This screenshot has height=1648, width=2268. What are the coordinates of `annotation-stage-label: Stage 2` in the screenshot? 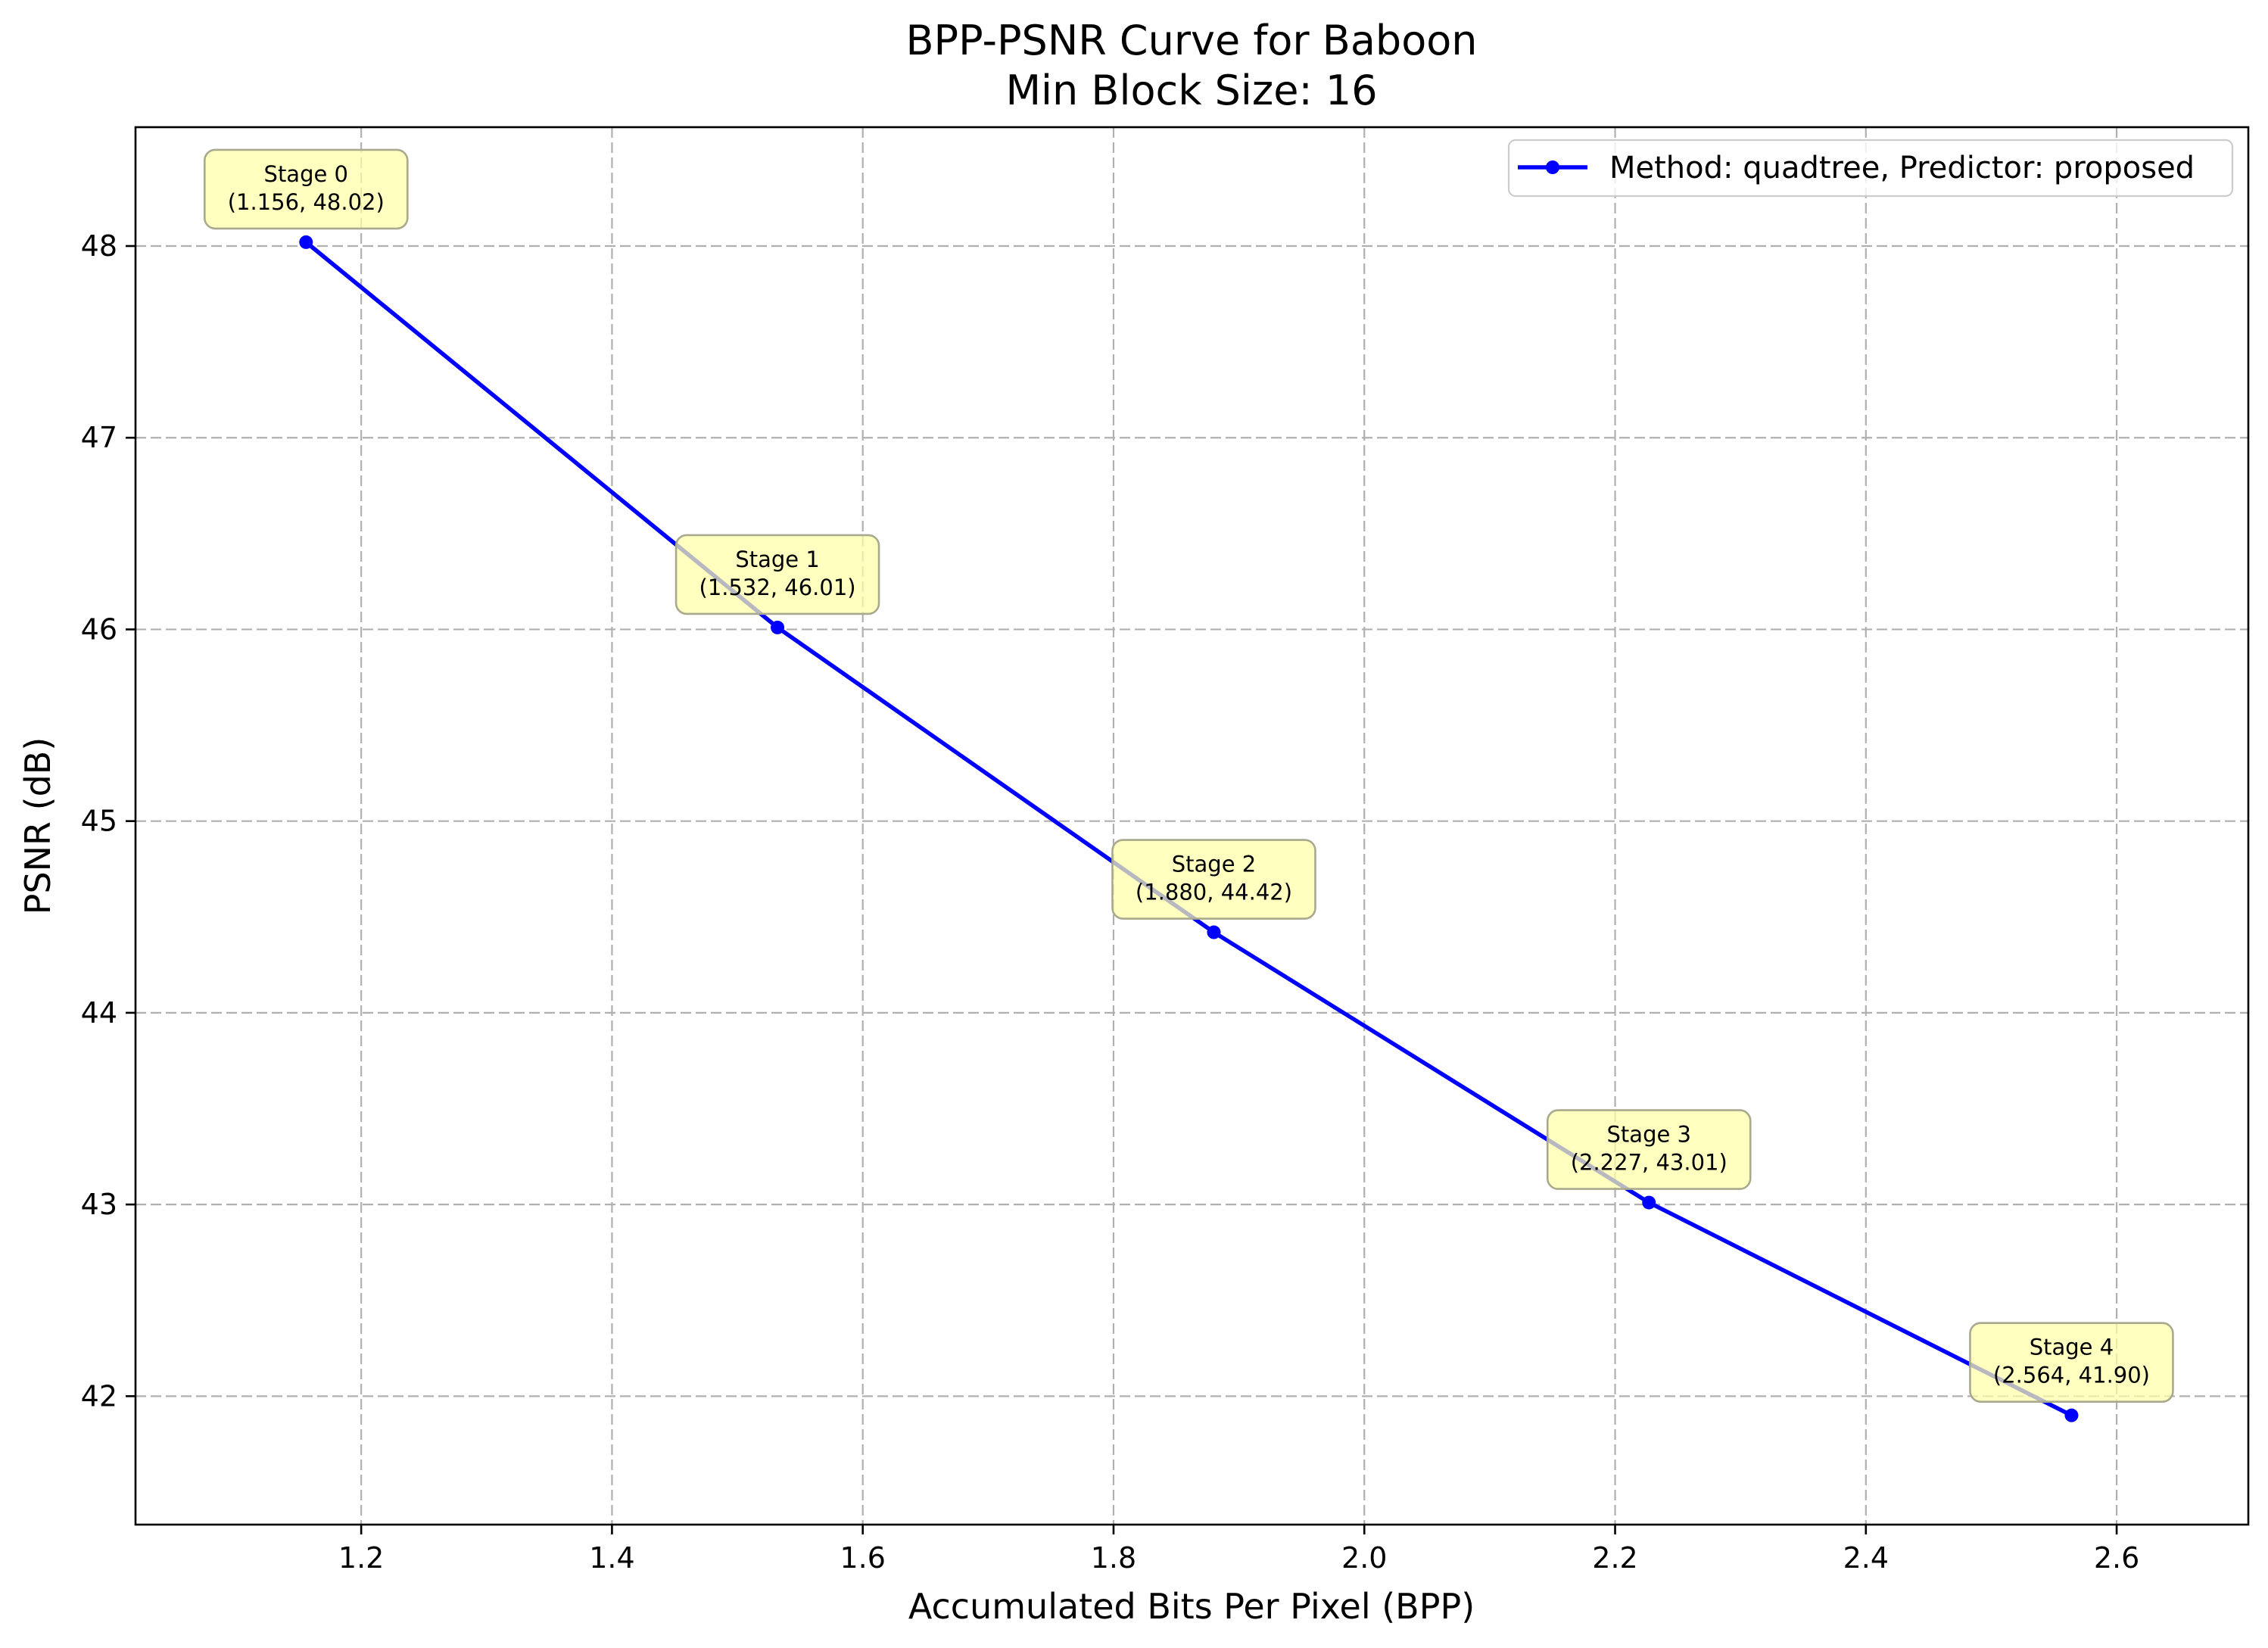 It's located at (1214, 865).